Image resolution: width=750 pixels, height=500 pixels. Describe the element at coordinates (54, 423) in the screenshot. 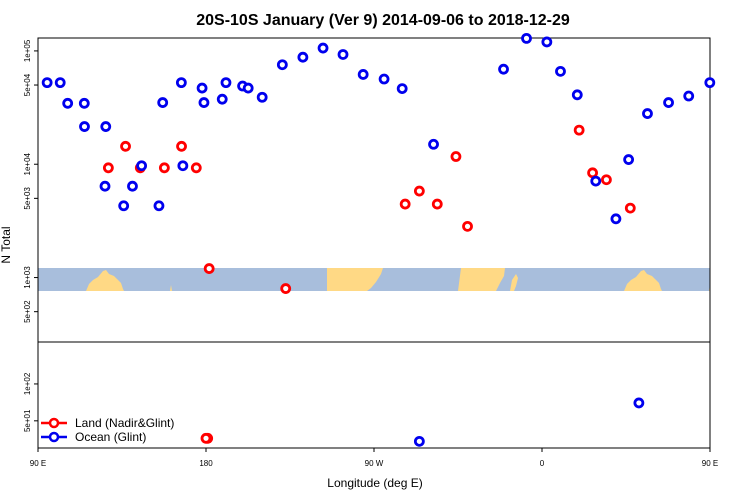

I see `legend-marker-land` at that location.